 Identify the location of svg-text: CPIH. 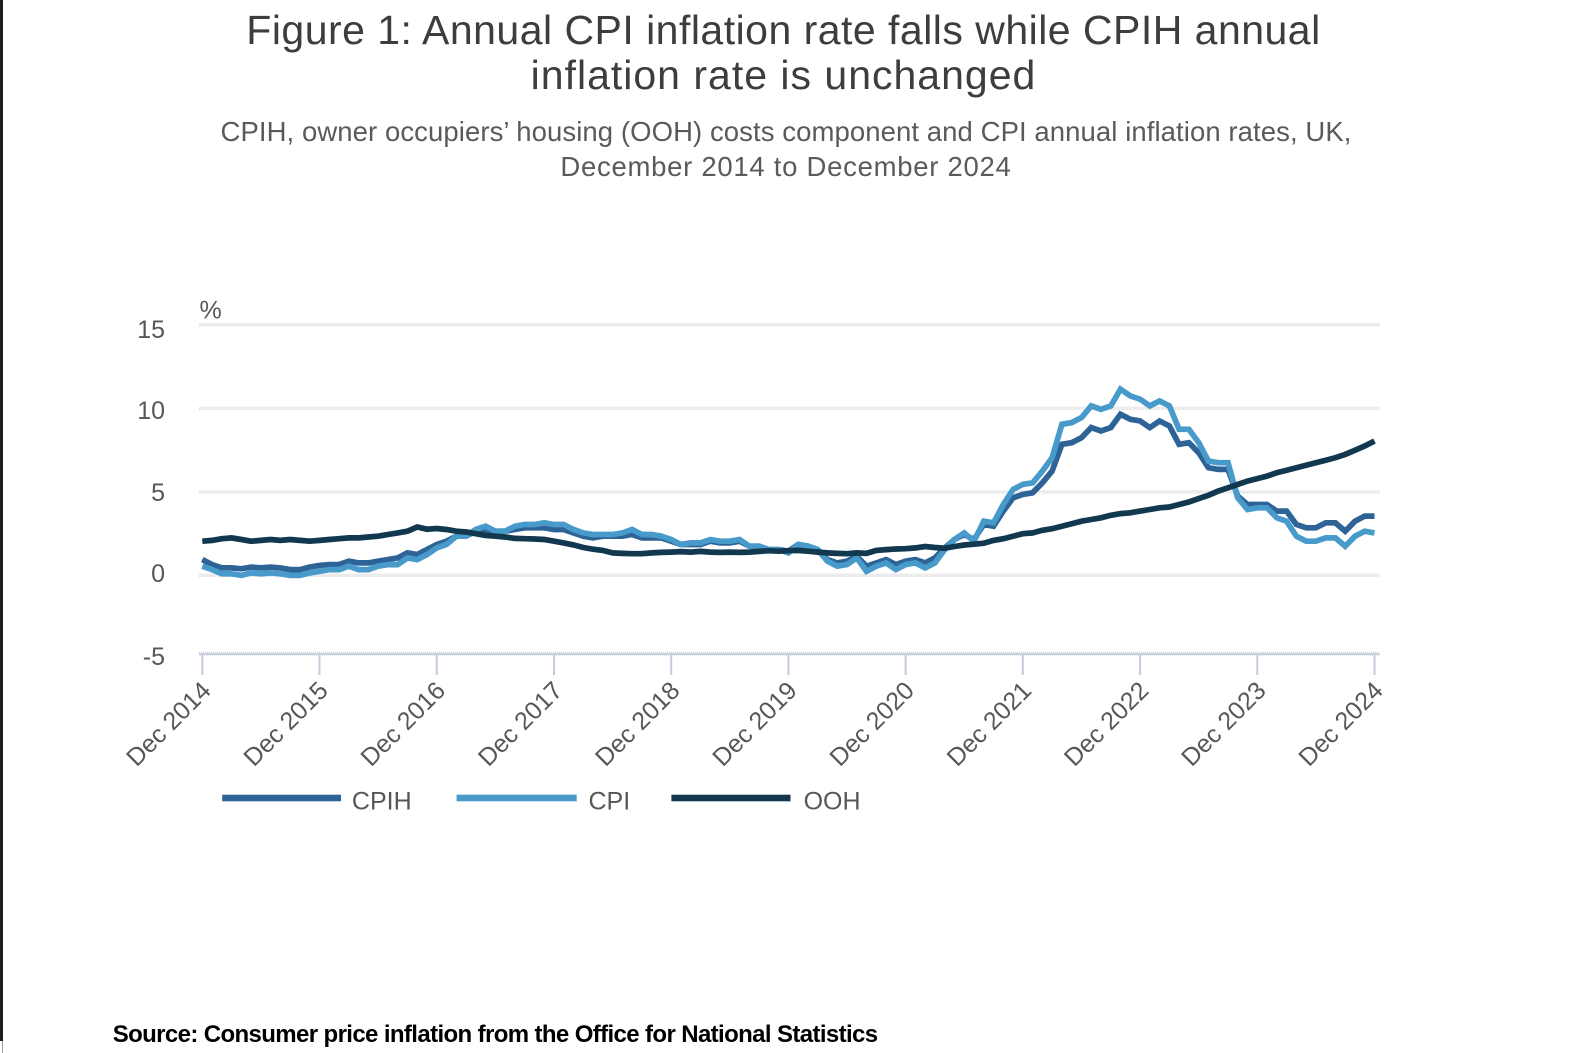
(382, 801).